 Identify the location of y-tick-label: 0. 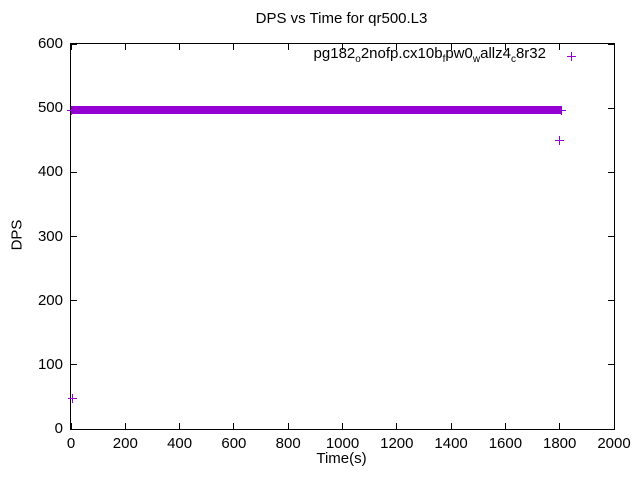
(58, 428).